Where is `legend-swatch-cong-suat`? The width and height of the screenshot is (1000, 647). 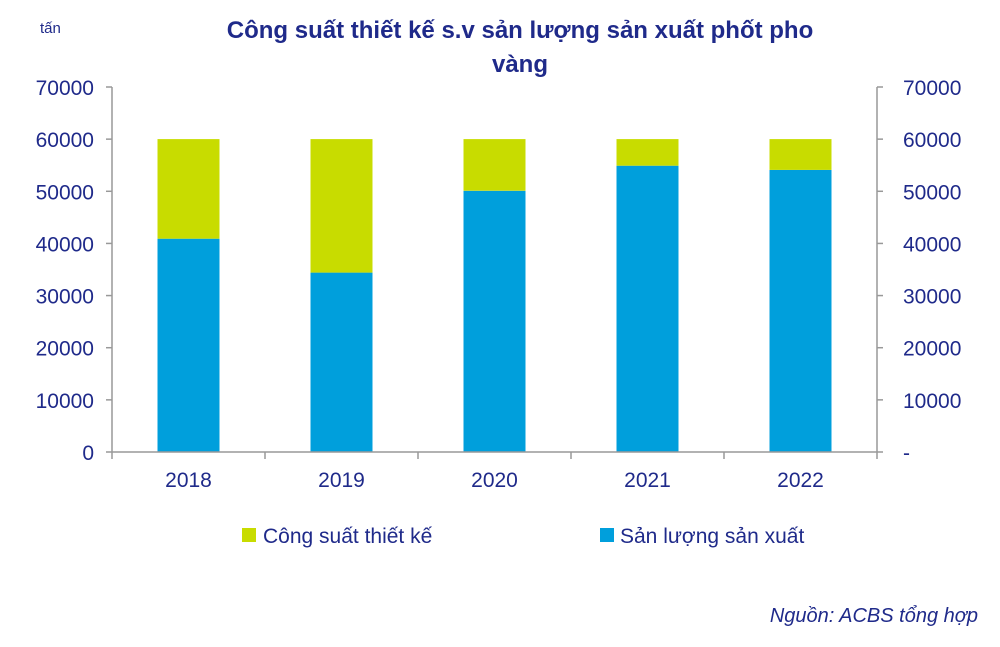 legend-swatch-cong-suat is located at coordinates (249, 535).